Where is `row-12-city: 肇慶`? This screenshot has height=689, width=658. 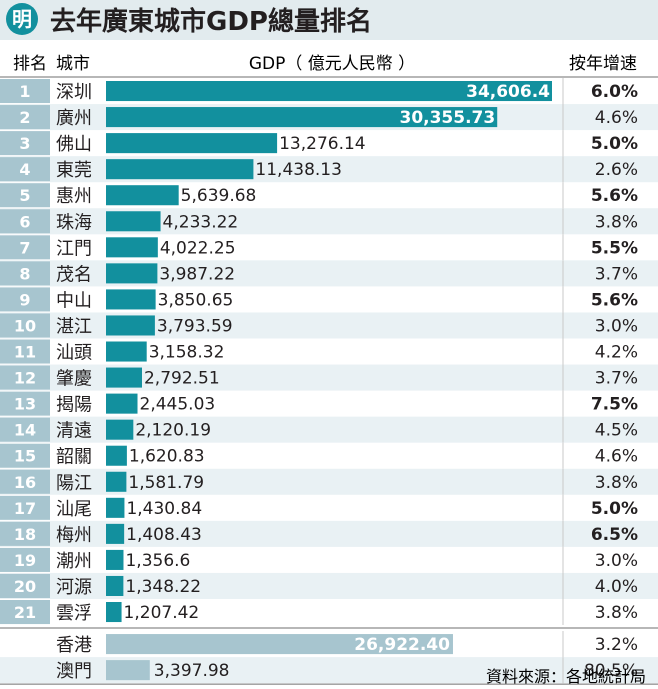 row-12-city: 肇慶 is located at coordinates (74, 379).